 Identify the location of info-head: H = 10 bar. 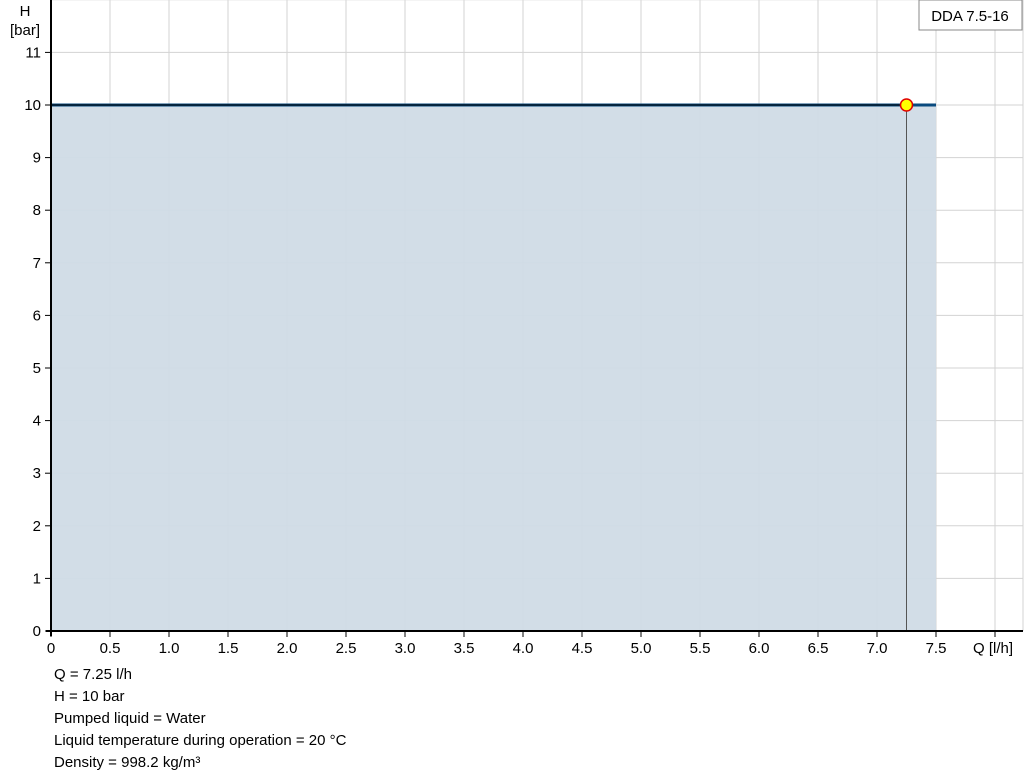
(89, 696).